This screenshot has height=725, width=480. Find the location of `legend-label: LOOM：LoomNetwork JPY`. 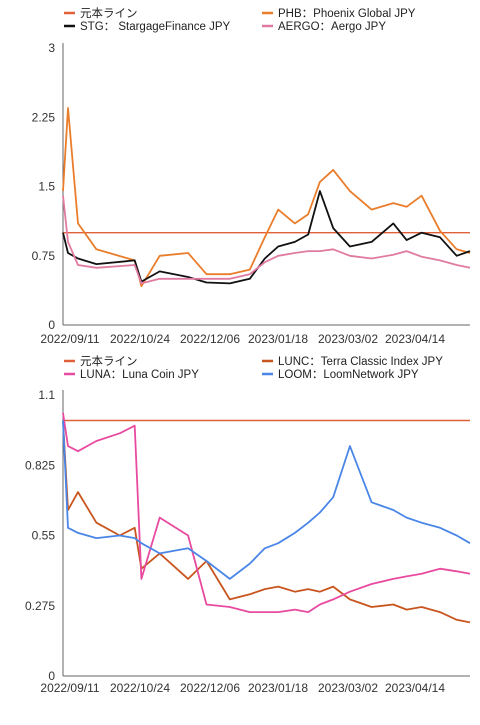

legend-label: LOOM：LoomNetwork JPY is located at coordinates (348, 375).